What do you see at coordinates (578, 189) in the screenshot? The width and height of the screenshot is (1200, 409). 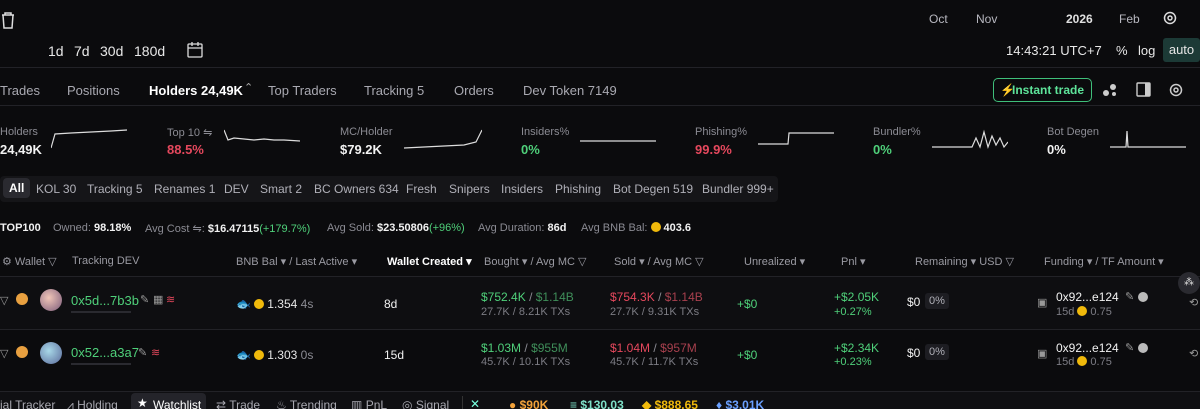 I see `filter-phishing: Phishing` at bounding box center [578, 189].